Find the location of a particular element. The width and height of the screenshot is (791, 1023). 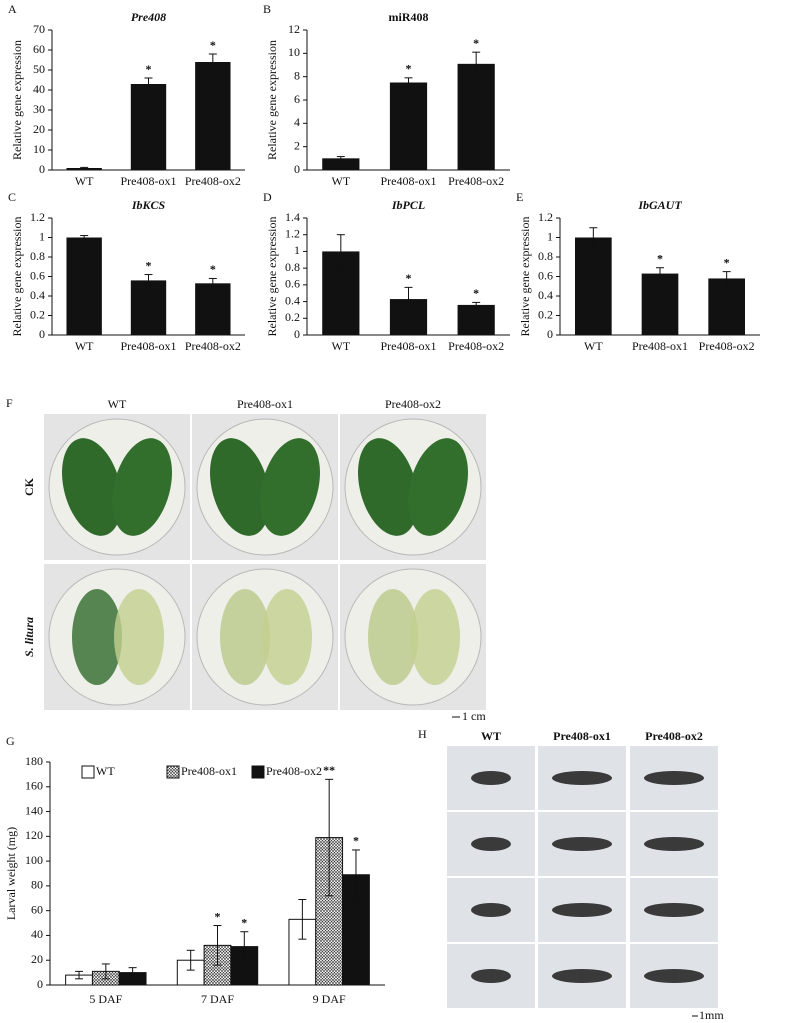

y-tick-label: 0.6 is located at coordinates (545, 275).